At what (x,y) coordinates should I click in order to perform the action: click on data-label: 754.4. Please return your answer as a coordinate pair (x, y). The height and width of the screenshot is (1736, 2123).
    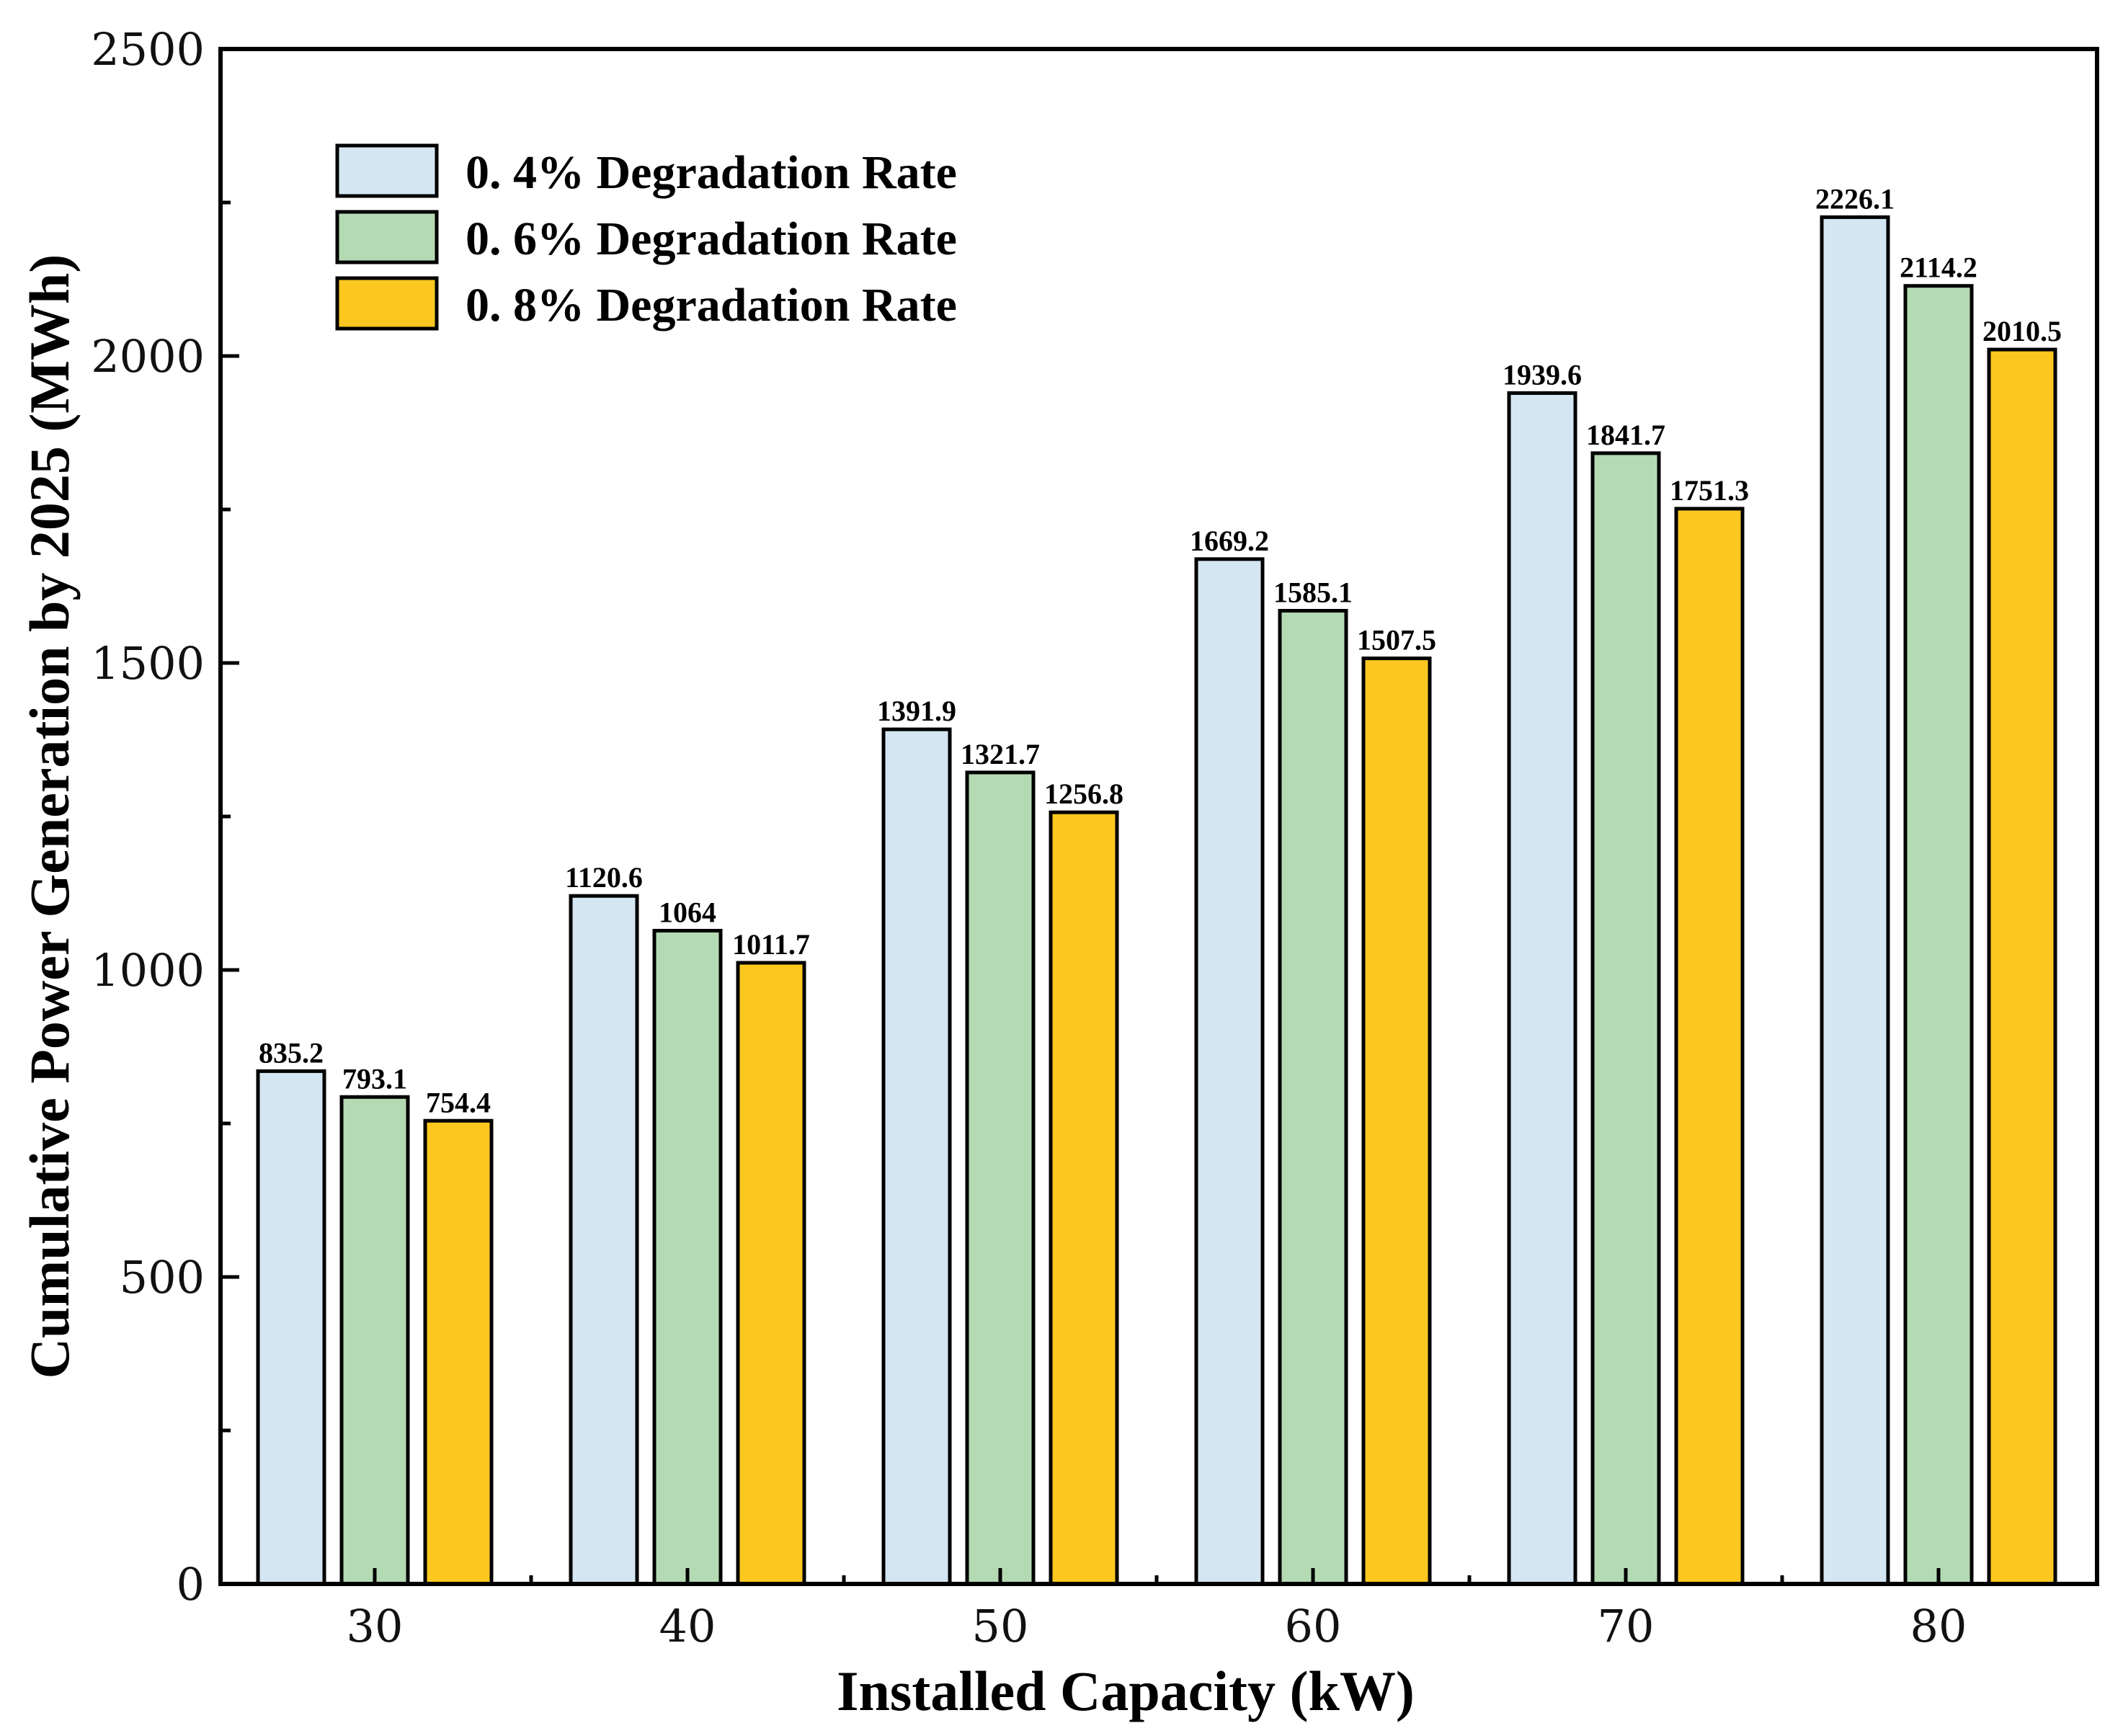
    Looking at the image, I should click on (458, 1102).